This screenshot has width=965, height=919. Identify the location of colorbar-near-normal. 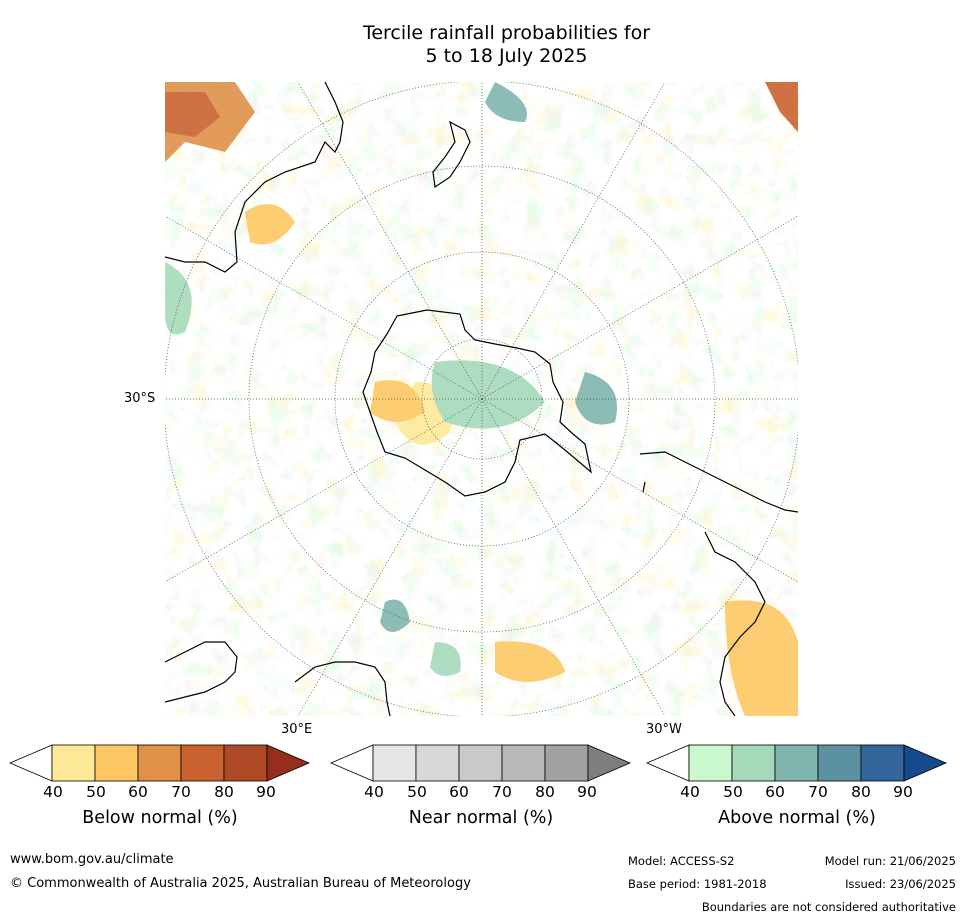
(481, 763).